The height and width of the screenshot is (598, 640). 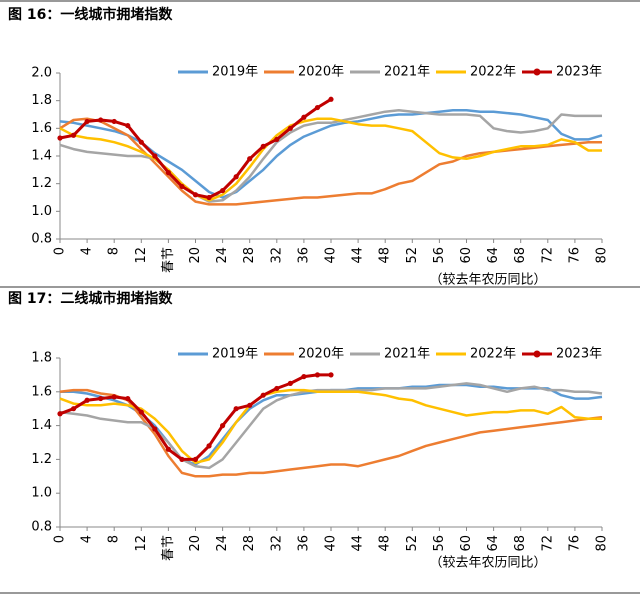 I want to click on legend-label: 2021年, so click(x=407, y=72).